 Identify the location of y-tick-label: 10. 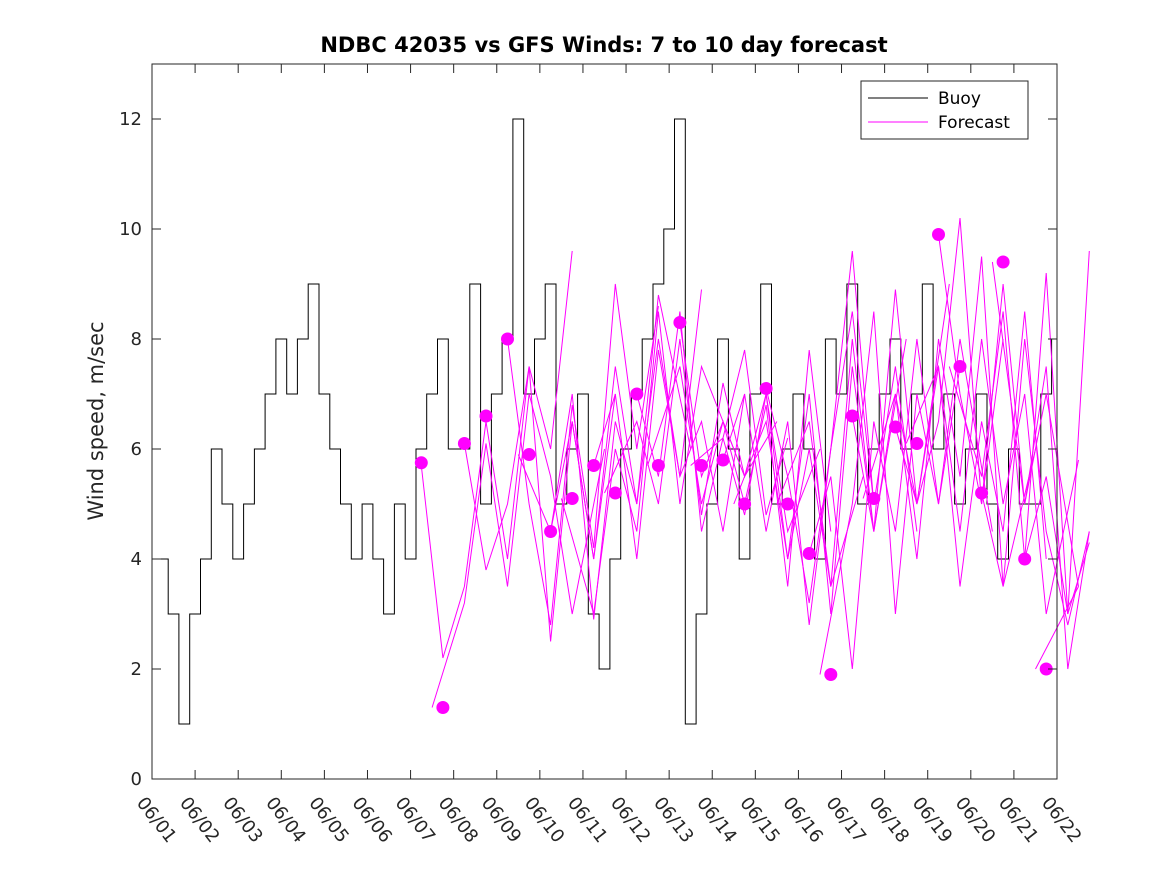
(130, 229).